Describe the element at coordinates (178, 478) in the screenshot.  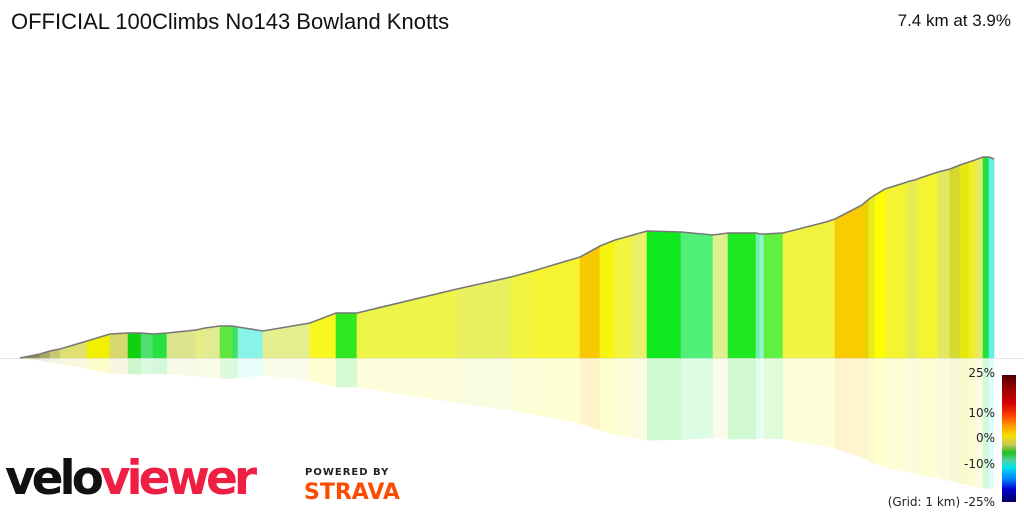
I see `logo-viewer: viewer` at that location.